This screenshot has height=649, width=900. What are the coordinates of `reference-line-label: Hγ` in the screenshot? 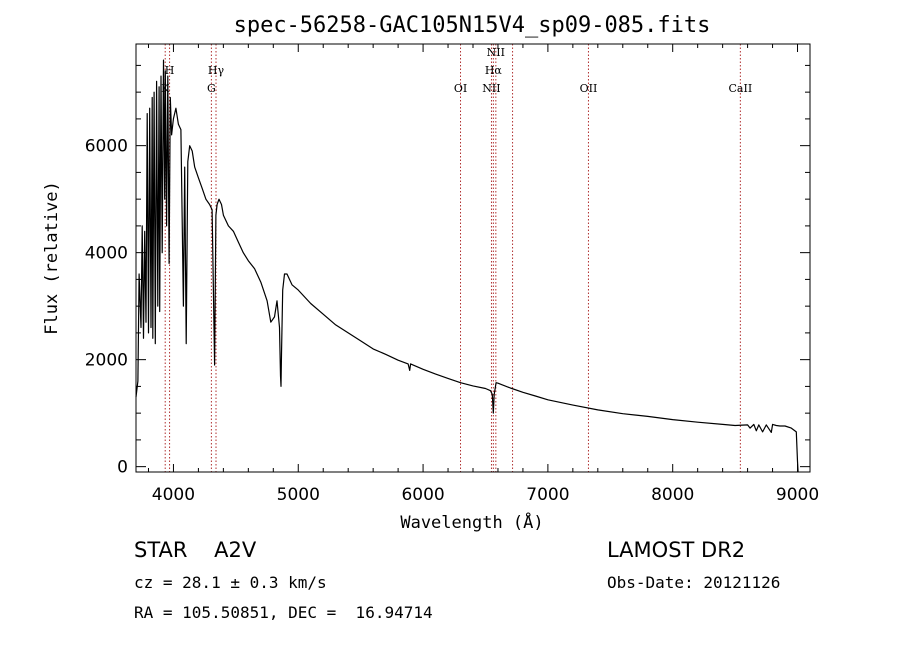 It's located at (216, 70).